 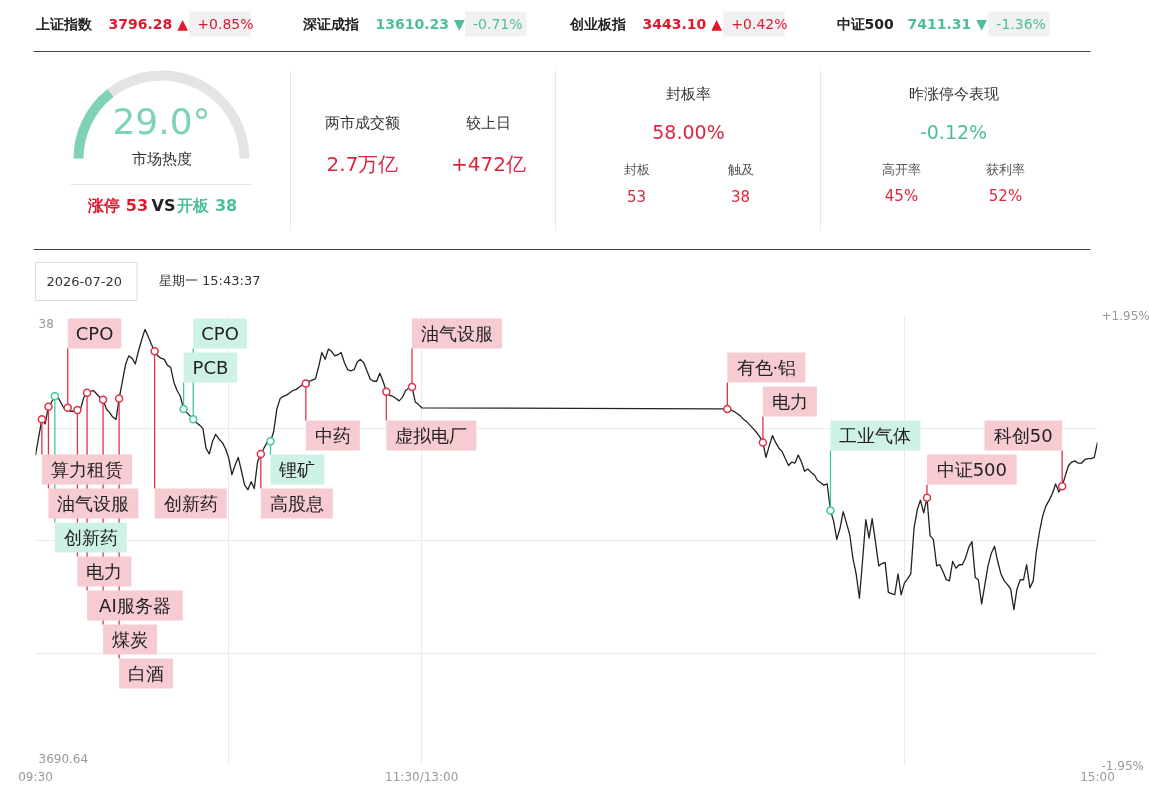 What do you see at coordinates (497, 23) in the screenshot?
I see `text: -0.71%` at bounding box center [497, 23].